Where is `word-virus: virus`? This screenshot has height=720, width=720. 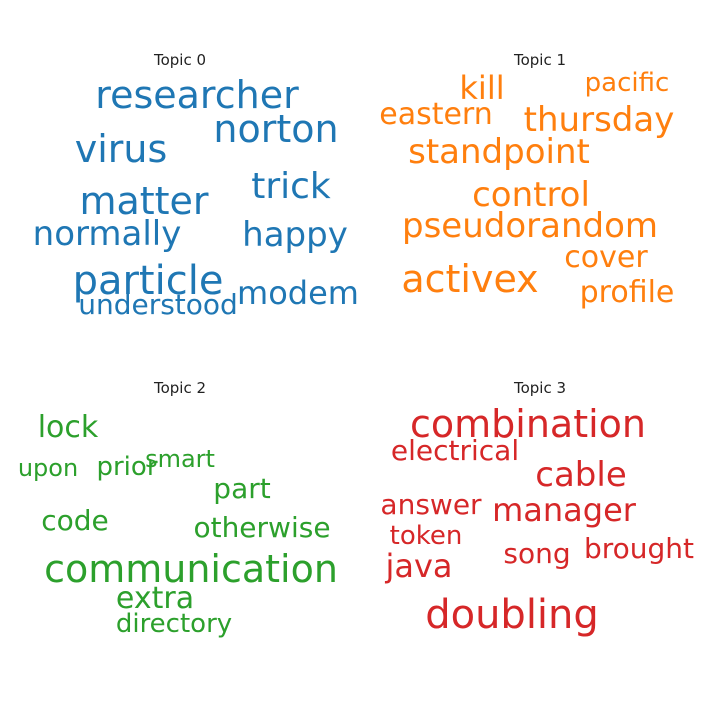 word-virus: virus is located at coordinates (121, 149).